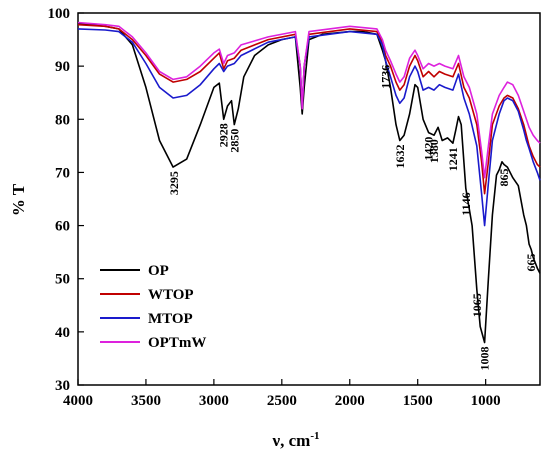 This screenshot has height=454, width=550. I want to click on peak-label: 1736, so click(386, 77).